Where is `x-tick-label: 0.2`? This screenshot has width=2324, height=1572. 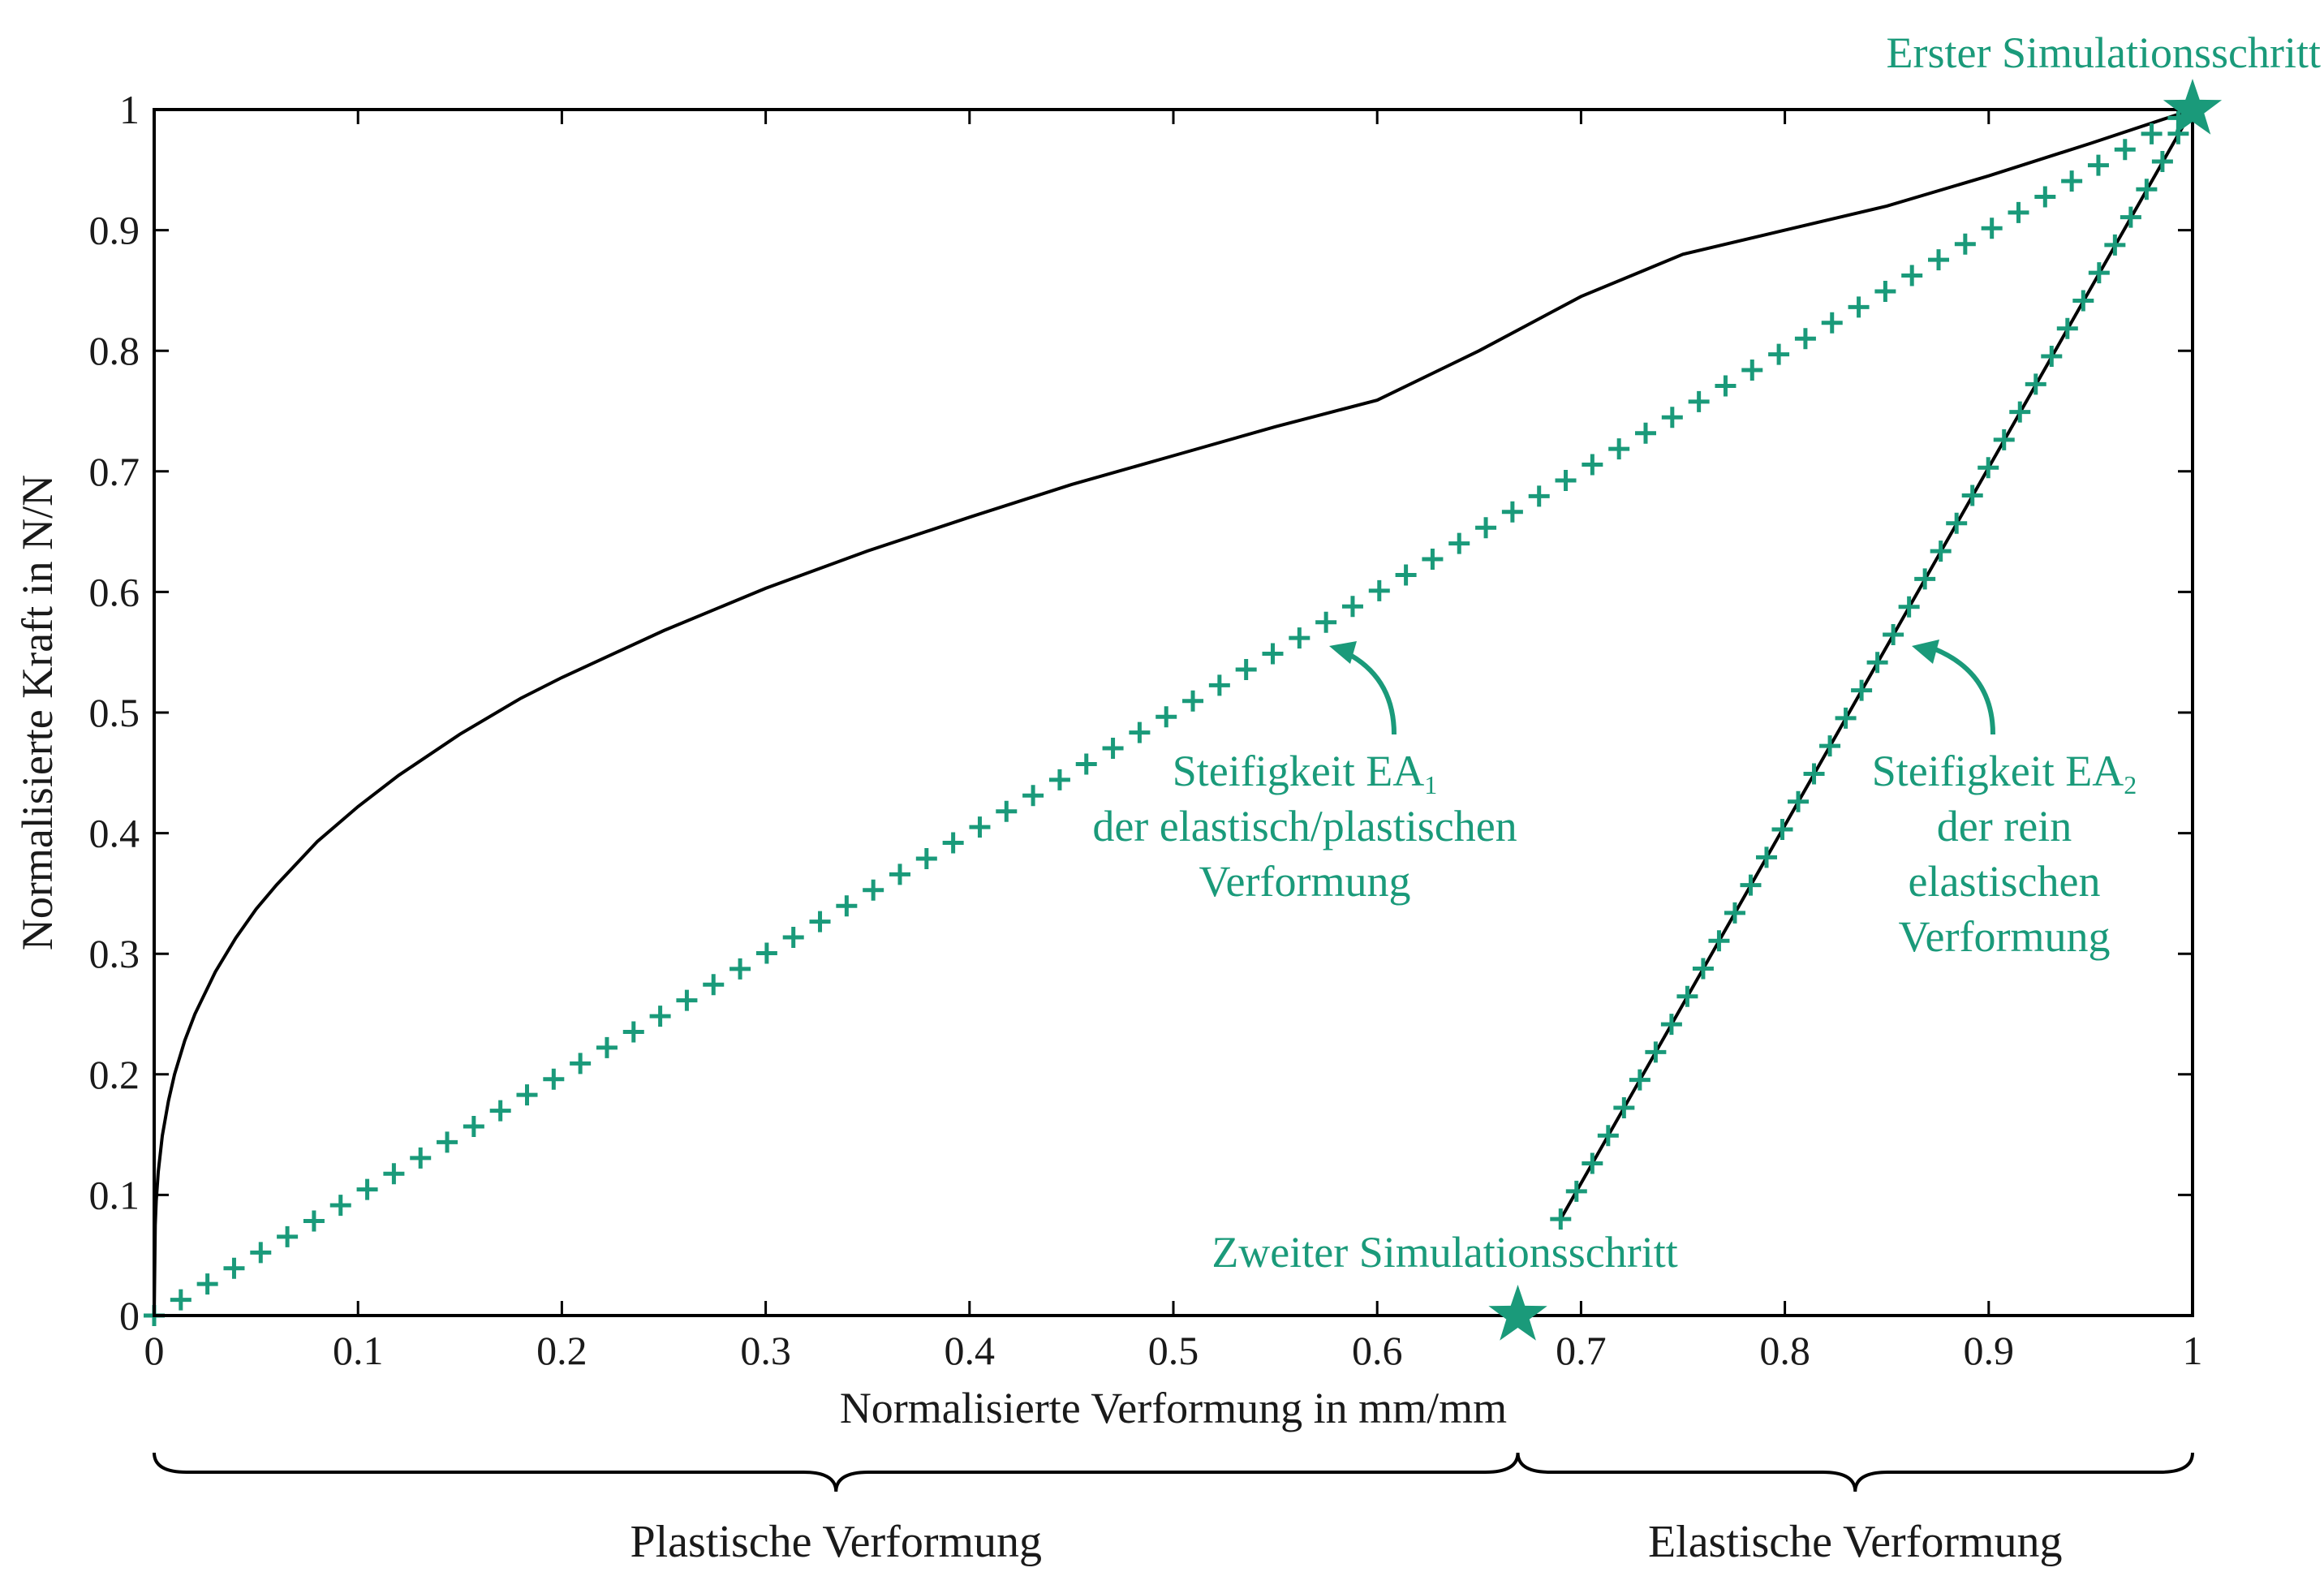 x-tick-label: 0.2 is located at coordinates (561, 1350).